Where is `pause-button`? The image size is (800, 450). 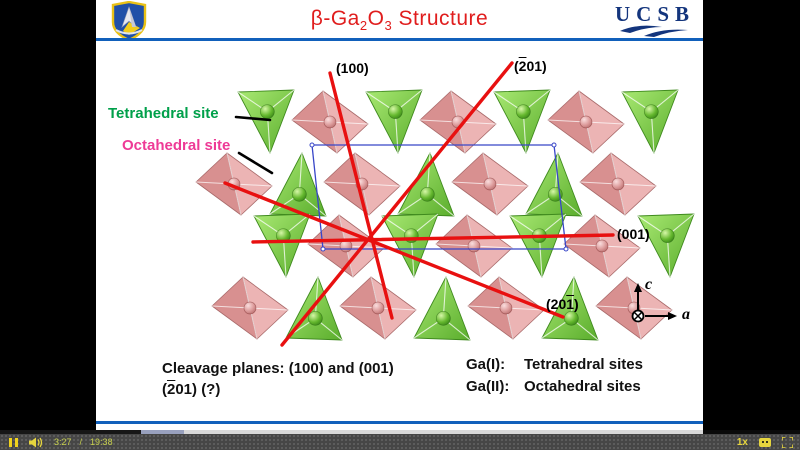
pause-button is located at coordinates (13, 442).